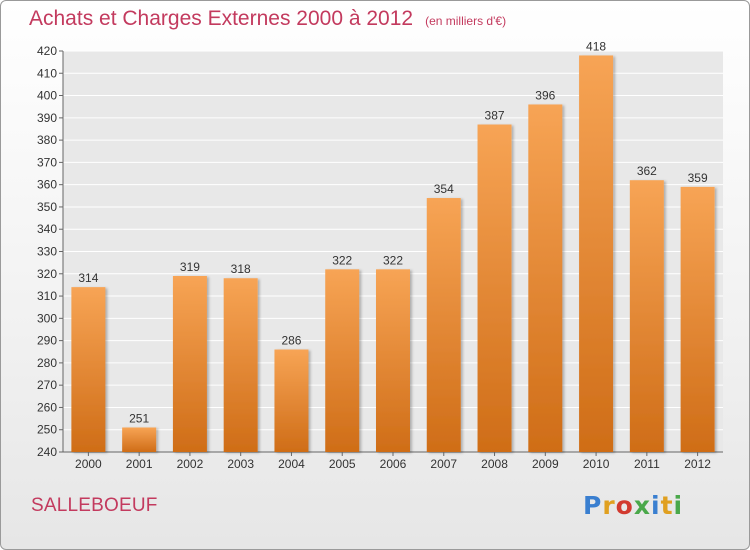 The width and height of the screenshot is (750, 550). What do you see at coordinates (241, 269) in the screenshot?
I see `data-label-2003: 318` at bounding box center [241, 269].